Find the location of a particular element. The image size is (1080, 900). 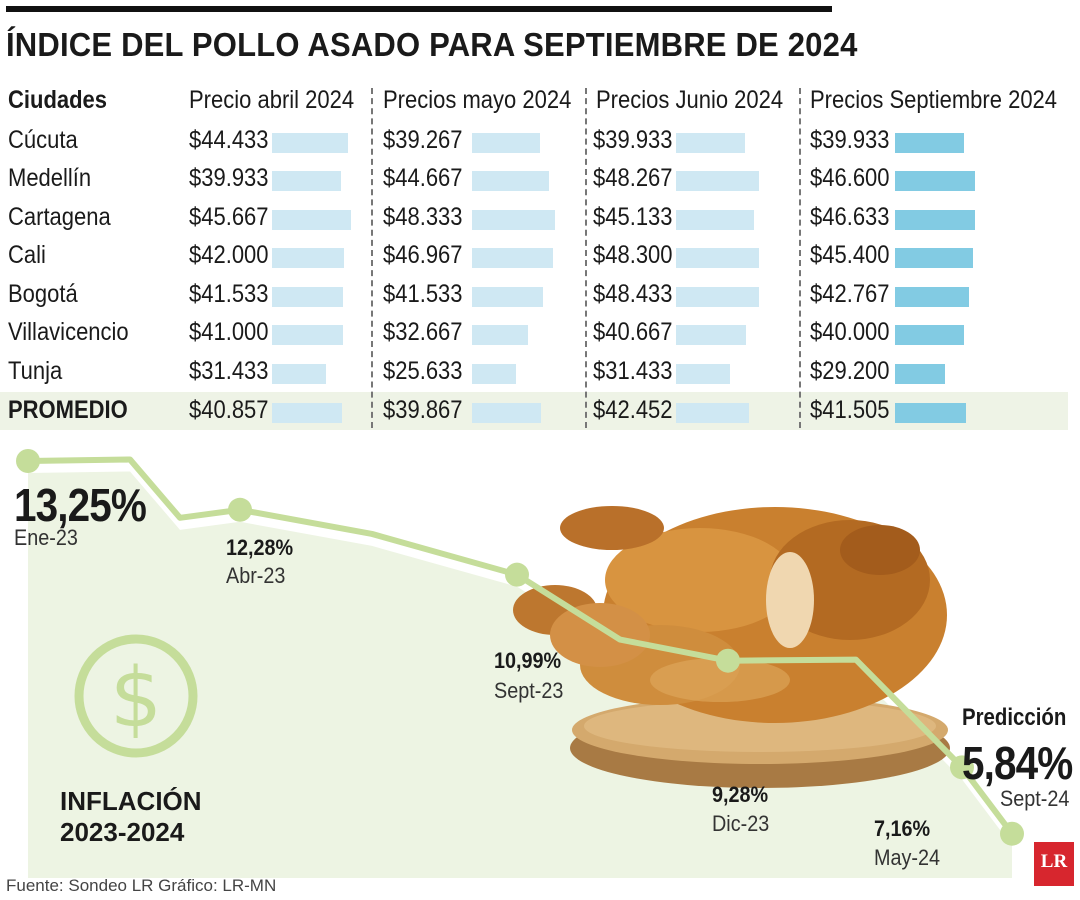

point-date-may24: May-24 is located at coordinates (907, 857).